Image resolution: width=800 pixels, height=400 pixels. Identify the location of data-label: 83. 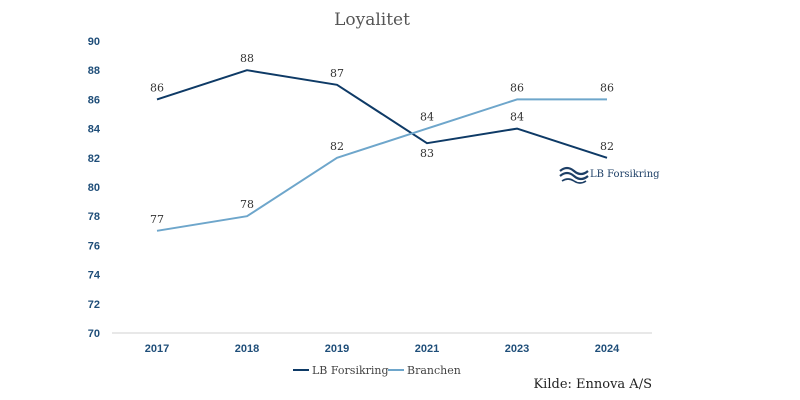
(427, 153).